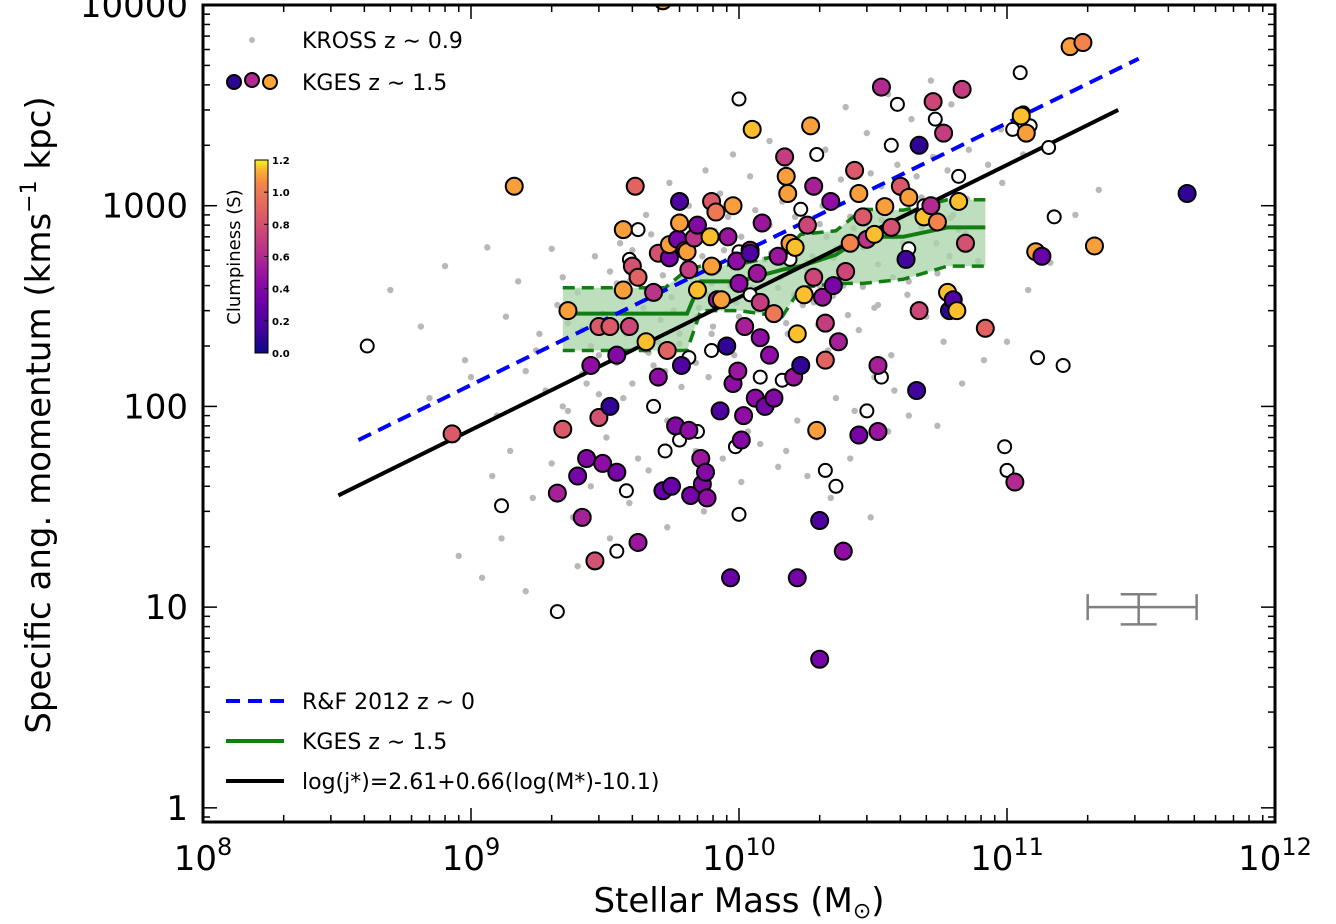 The width and height of the screenshot is (1336, 924). What do you see at coordinates (1275, 856) in the screenshot?
I see `x-tick-label: 1012` at bounding box center [1275, 856].